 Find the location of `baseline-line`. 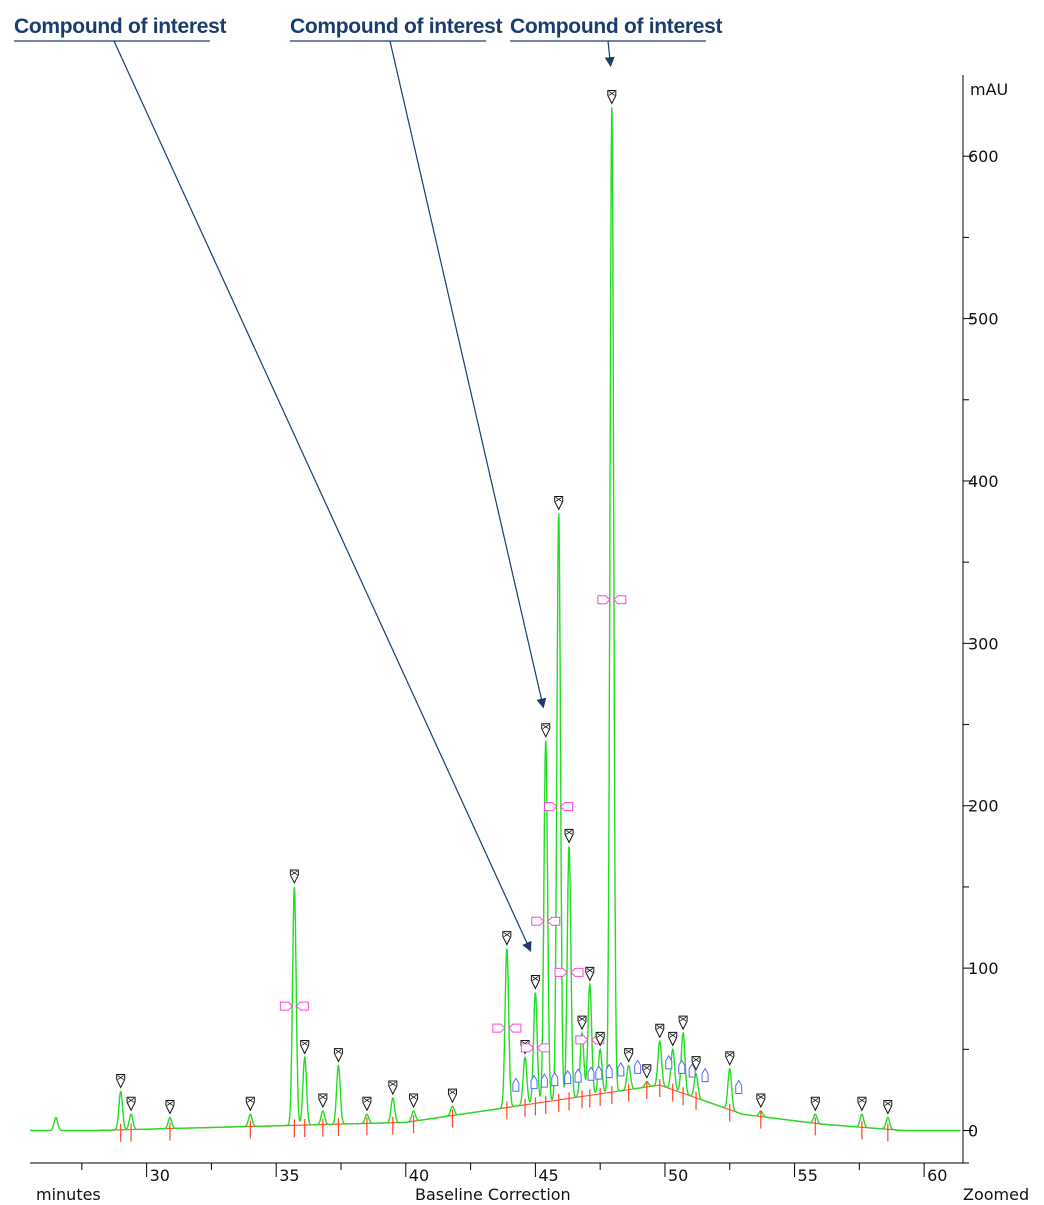

baseline-line is located at coordinates (499, 1108).